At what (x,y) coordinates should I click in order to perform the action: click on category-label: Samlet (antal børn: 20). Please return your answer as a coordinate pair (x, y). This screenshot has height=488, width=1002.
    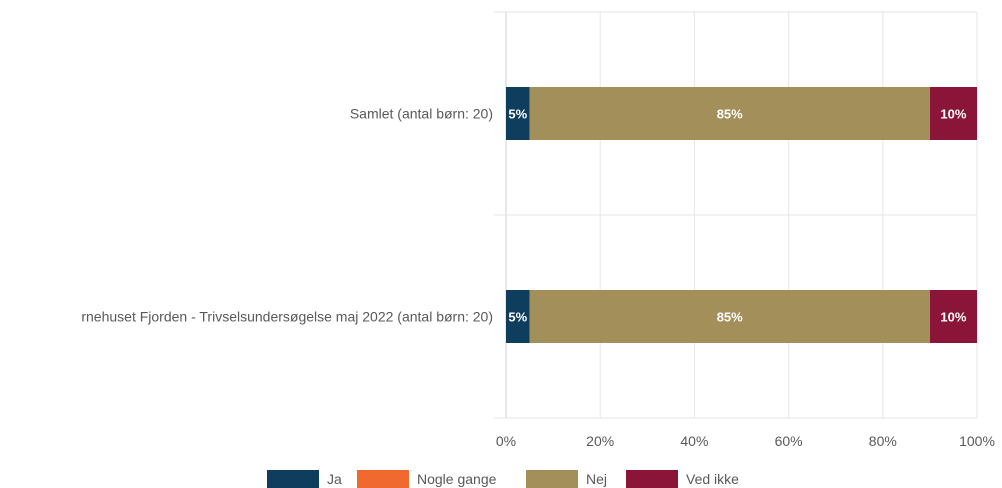
    Looking at the image, I should click on (421, 114).